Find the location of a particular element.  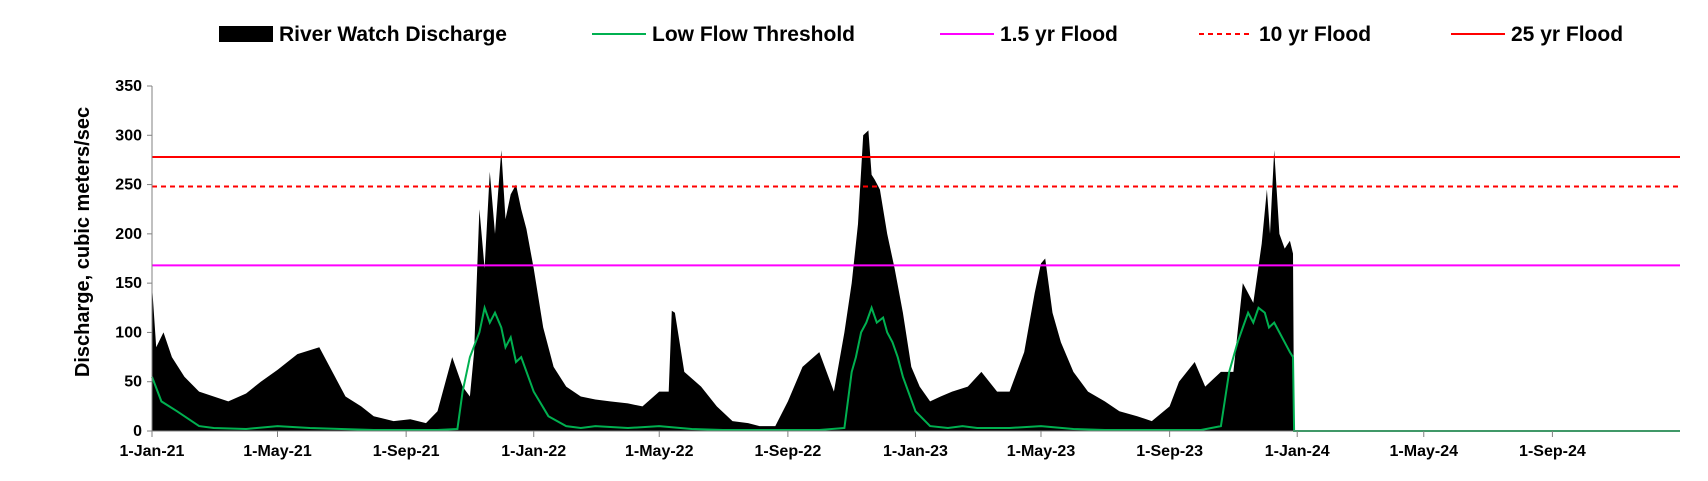

x-tick-label: 1-May-21 is located at coordinates (277, 451).